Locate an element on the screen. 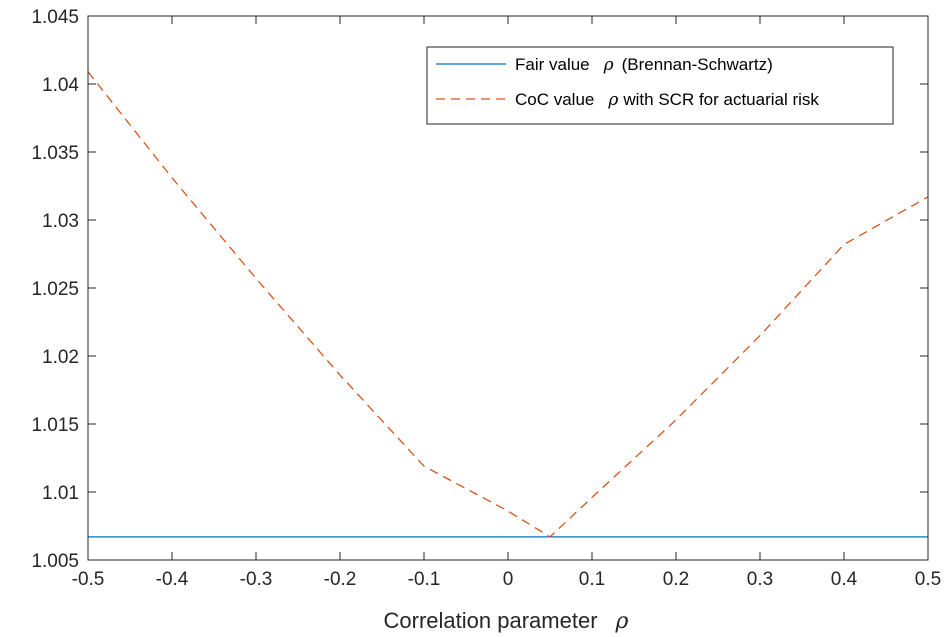  legend-label-fair-value: Fair value ρ (Brennan-Schwartz) is located at coordinates (644, 65).